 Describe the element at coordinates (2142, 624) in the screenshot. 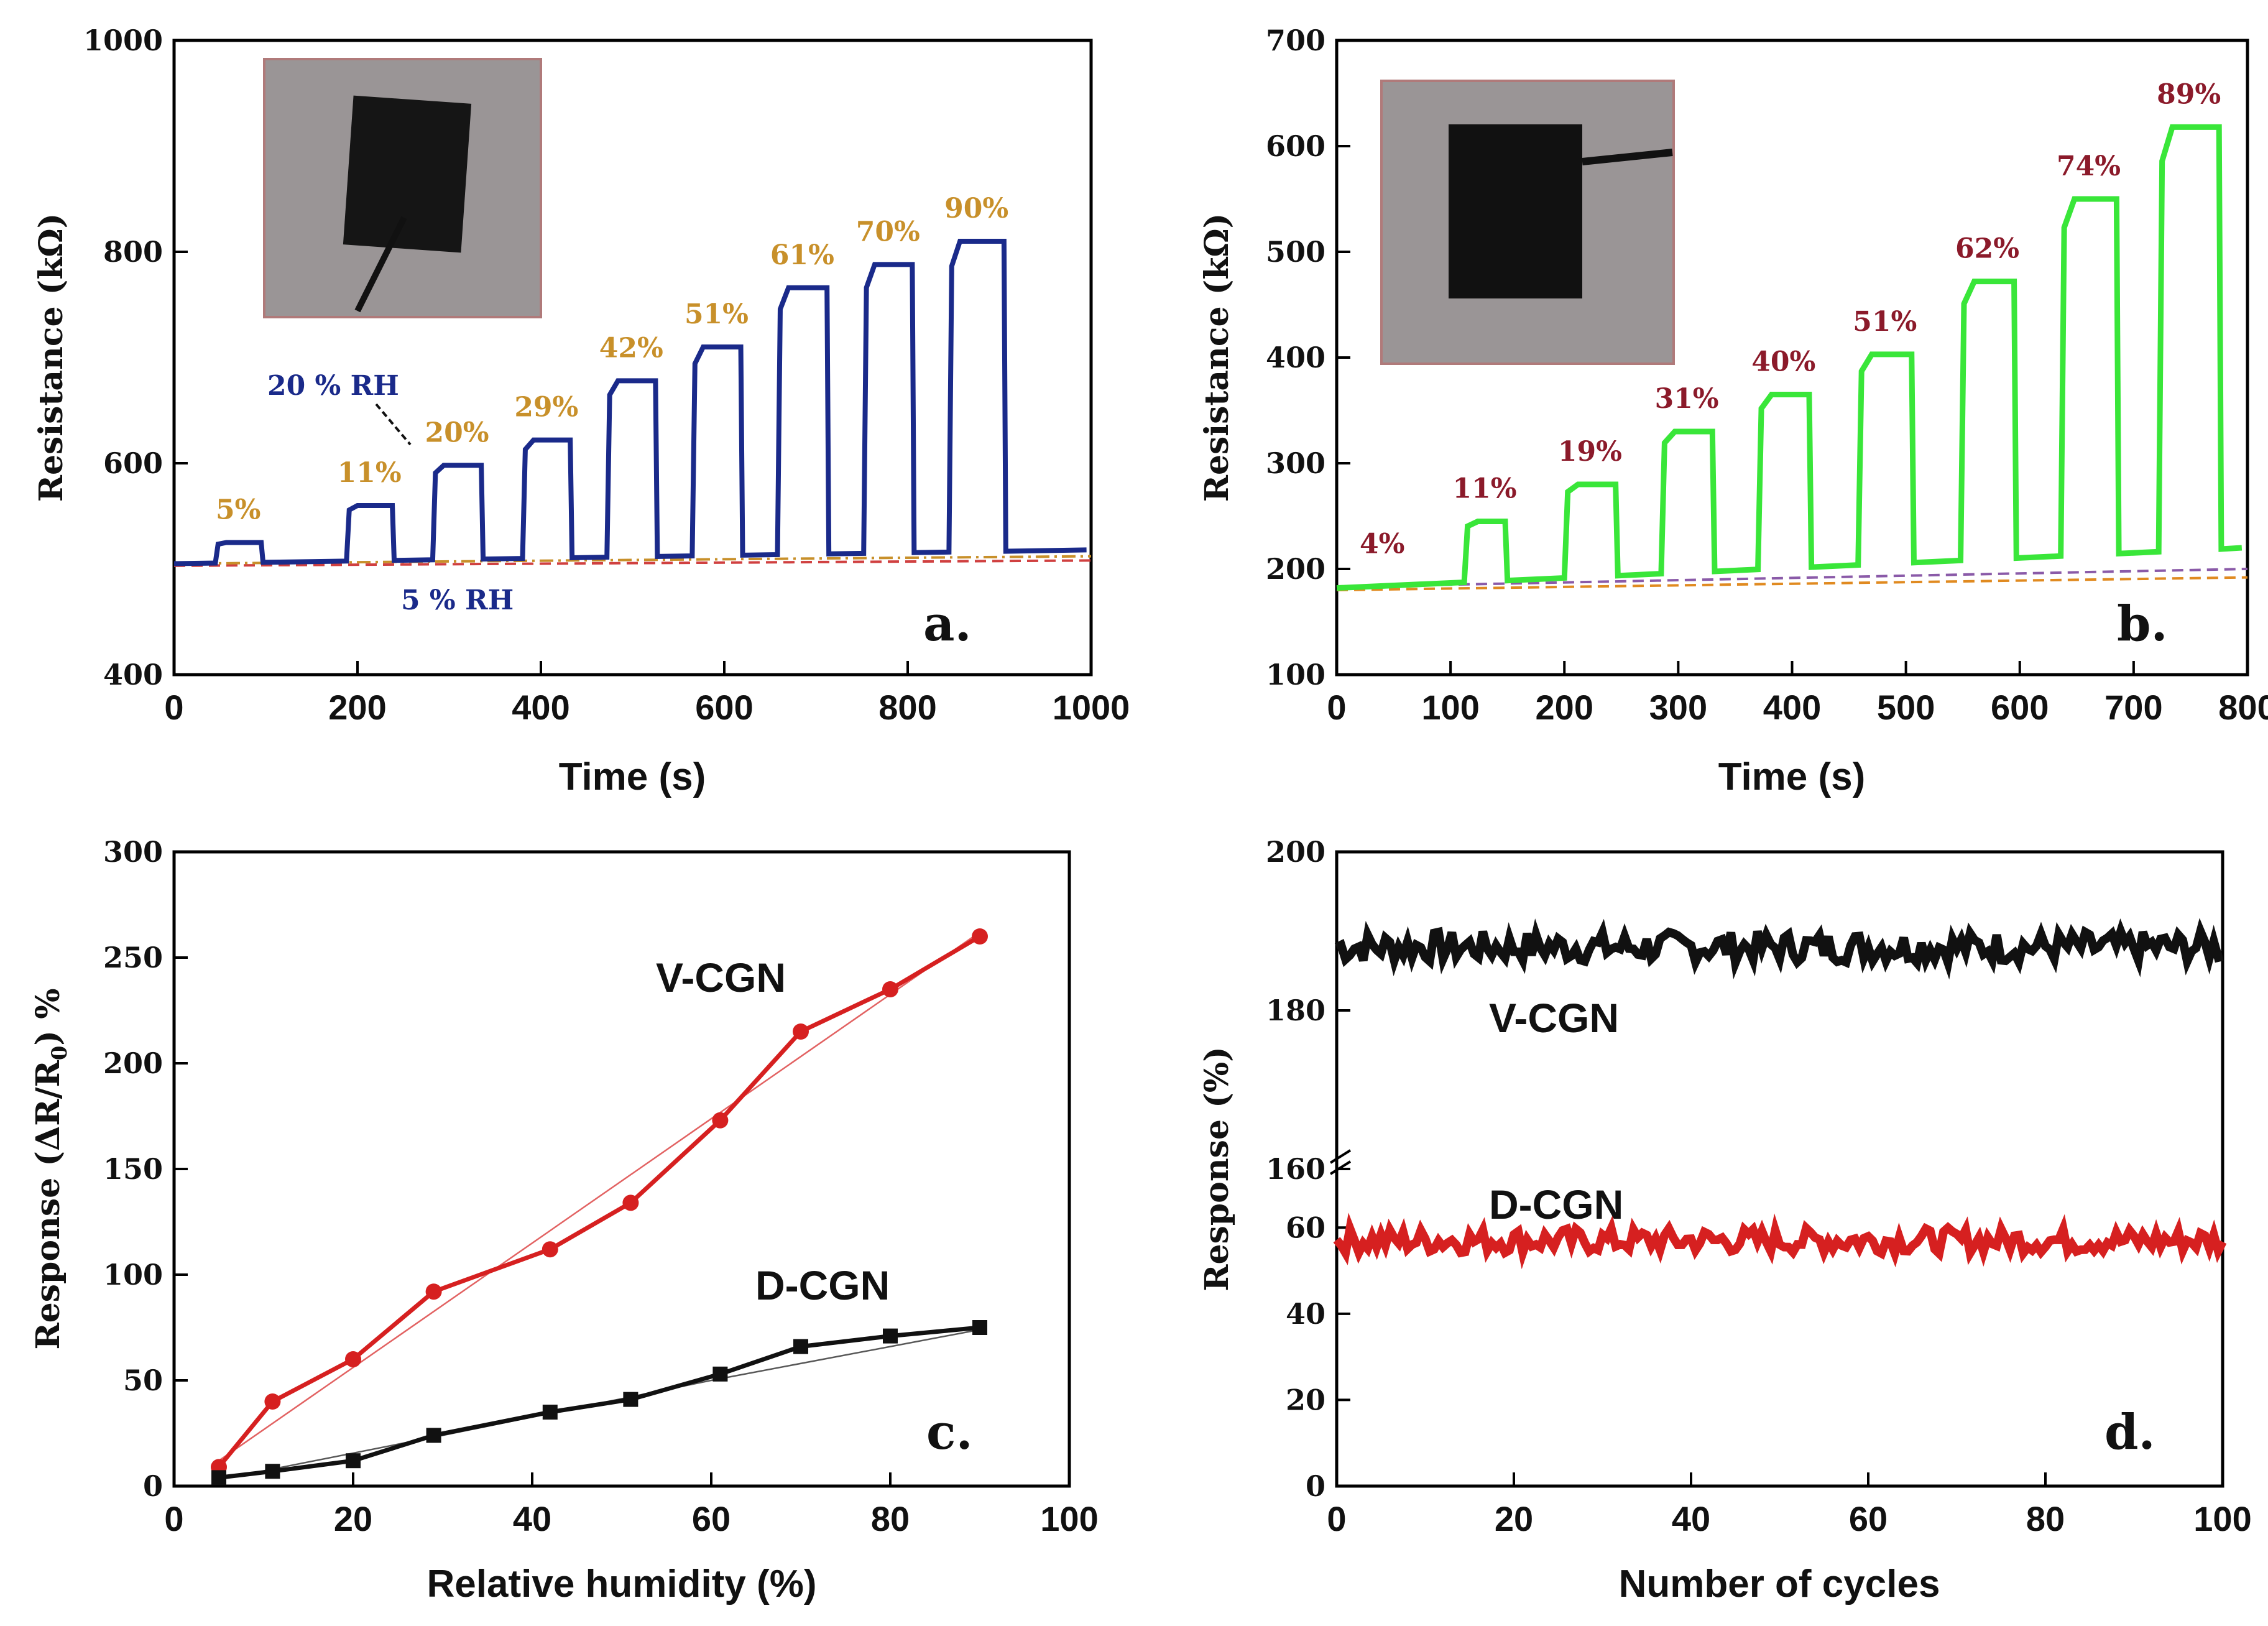

I see `panel-b-letter: b.` at that location.